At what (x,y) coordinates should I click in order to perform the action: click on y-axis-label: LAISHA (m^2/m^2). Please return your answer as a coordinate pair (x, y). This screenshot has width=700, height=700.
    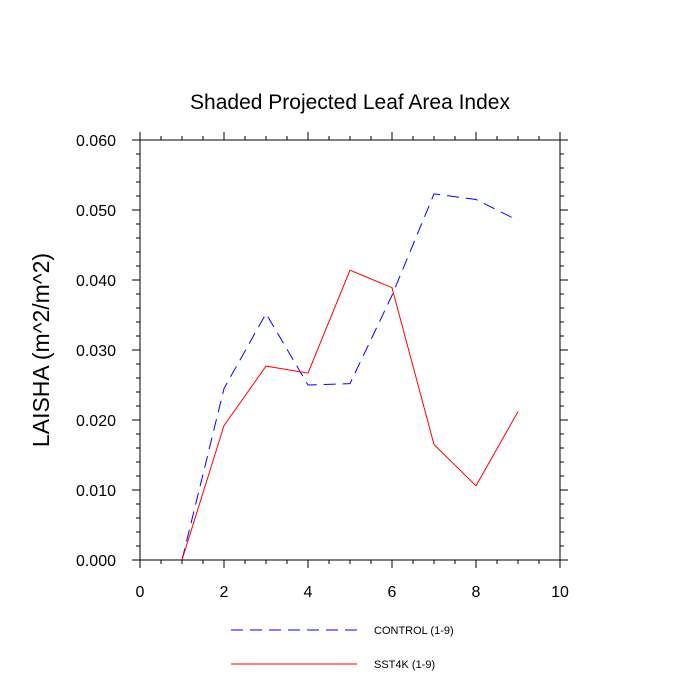
    Looking at the image, I should click on (41, 350).